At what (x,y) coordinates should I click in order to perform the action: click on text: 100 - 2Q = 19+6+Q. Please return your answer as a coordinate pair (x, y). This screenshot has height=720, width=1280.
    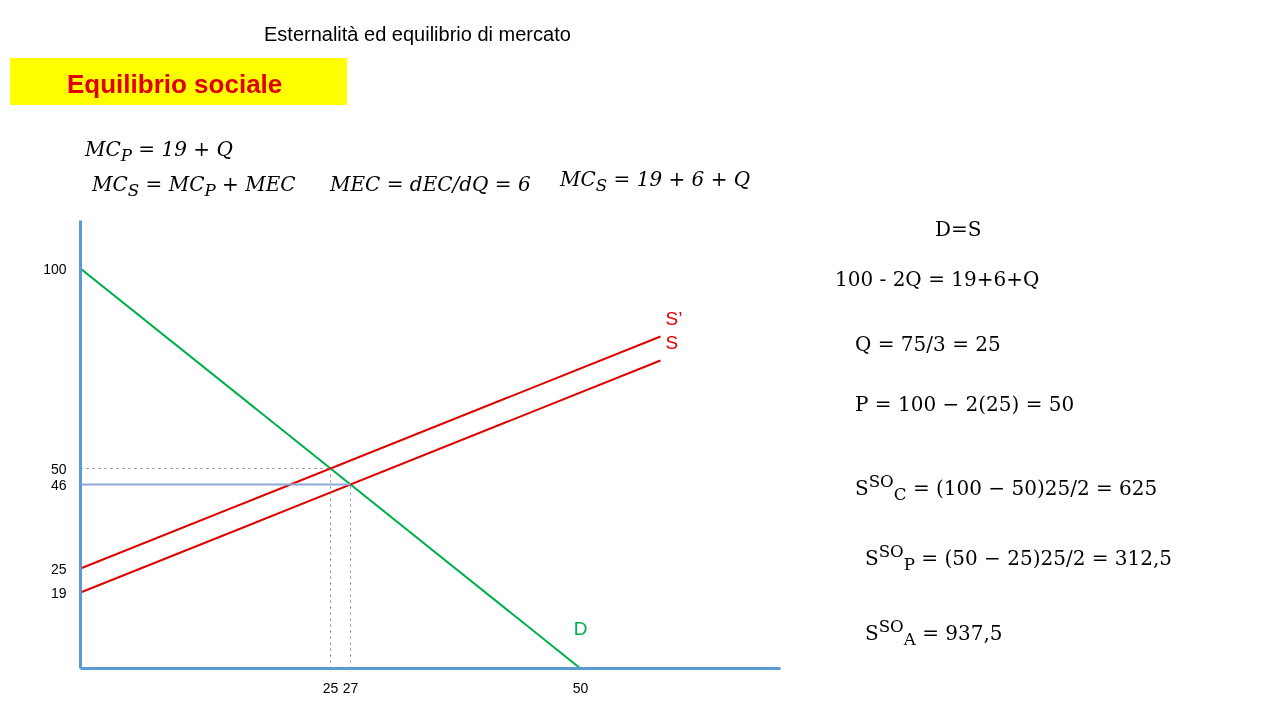
    Looking at the image, I should click on (937, 279).